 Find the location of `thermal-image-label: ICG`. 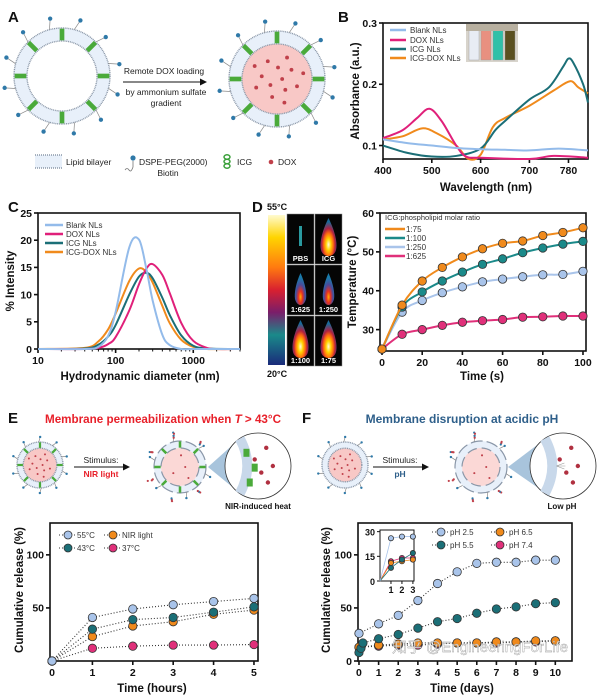

thermal-image-label: ICG is located at coordinates (329, 258).